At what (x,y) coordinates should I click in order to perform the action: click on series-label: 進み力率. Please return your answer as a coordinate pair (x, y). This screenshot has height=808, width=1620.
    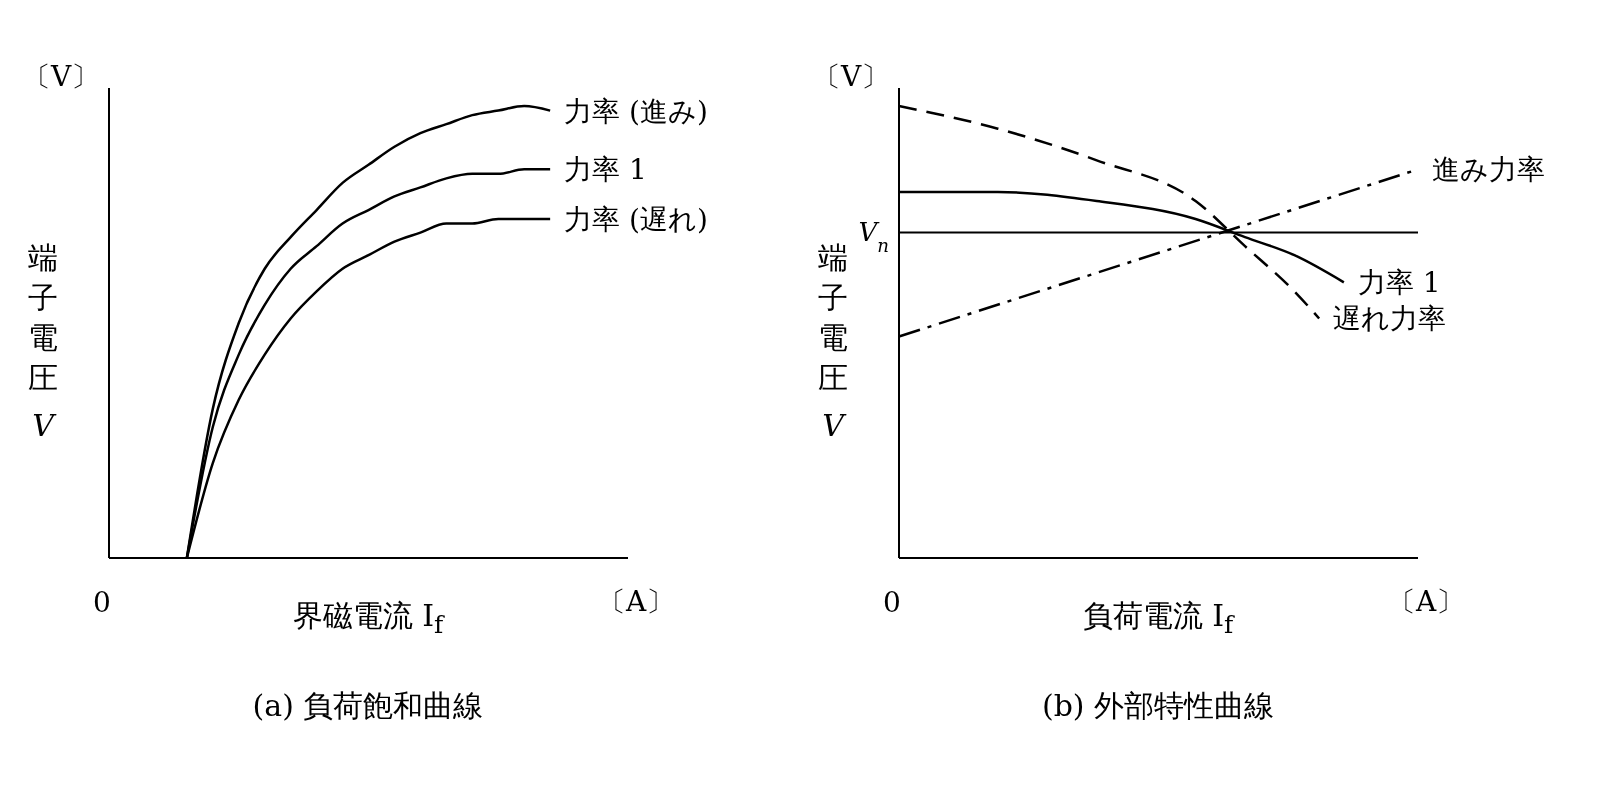
    Looking at the image, I should click on (1488, 170).